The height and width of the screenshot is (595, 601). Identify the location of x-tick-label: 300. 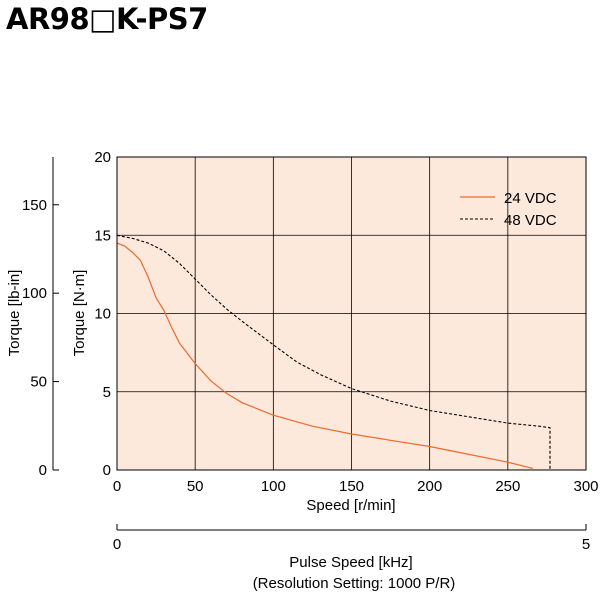
(585, 486).